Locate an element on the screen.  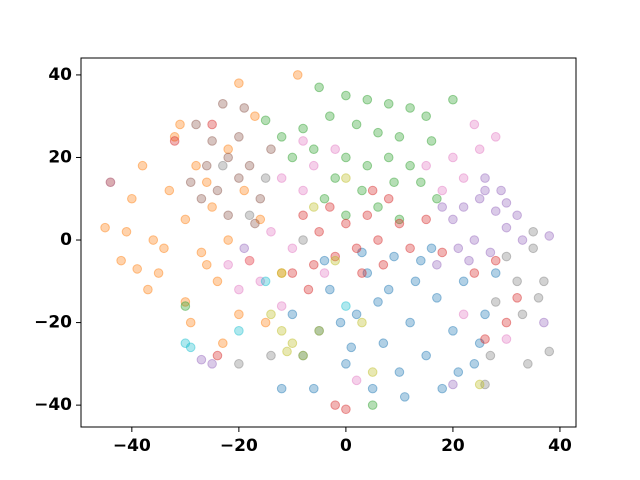
y-tick-label: 20 is located at coordinates (60, 157).